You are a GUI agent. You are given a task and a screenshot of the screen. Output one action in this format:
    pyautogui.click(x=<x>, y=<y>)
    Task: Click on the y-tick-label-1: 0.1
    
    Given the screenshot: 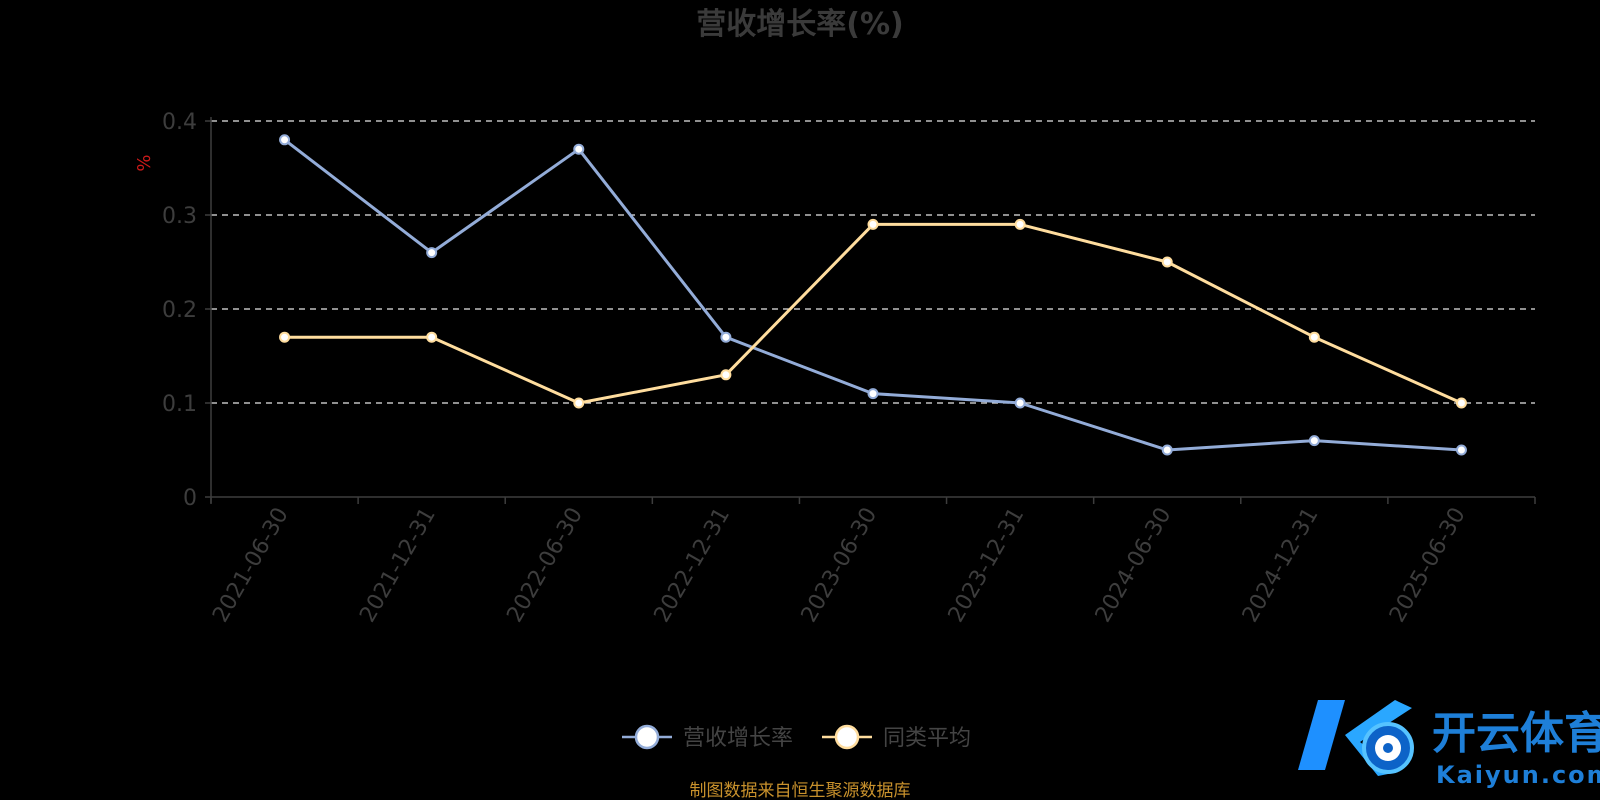 What is the action you would take?
    pyautogui.click(x=179, y=404)
    